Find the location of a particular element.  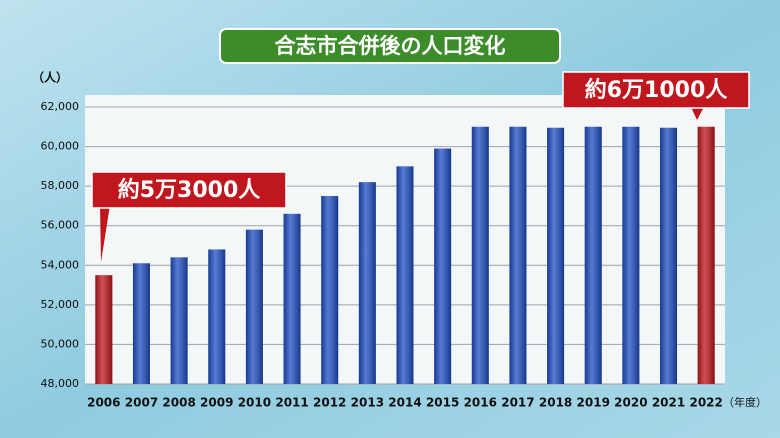

annotation: 約6万1000人 is located at coordinates (656, 90).